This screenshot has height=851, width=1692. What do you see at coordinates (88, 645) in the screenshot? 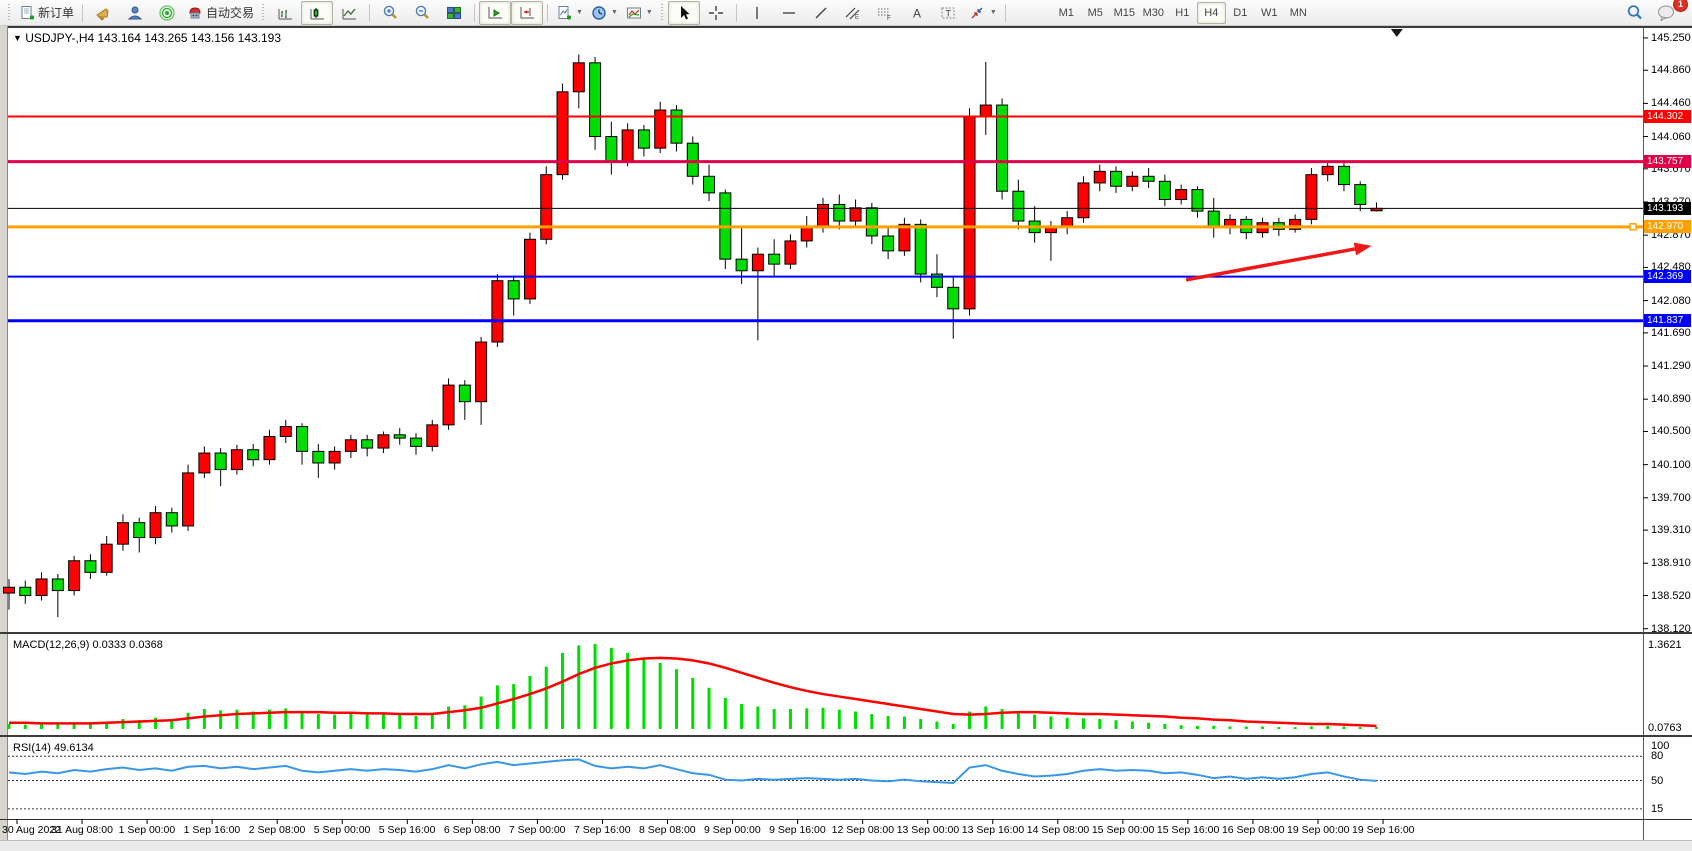
I see `macd-indicator-label: MACD(12,26,9) 0.0333 0.0368` at bounding box center [88, 645].